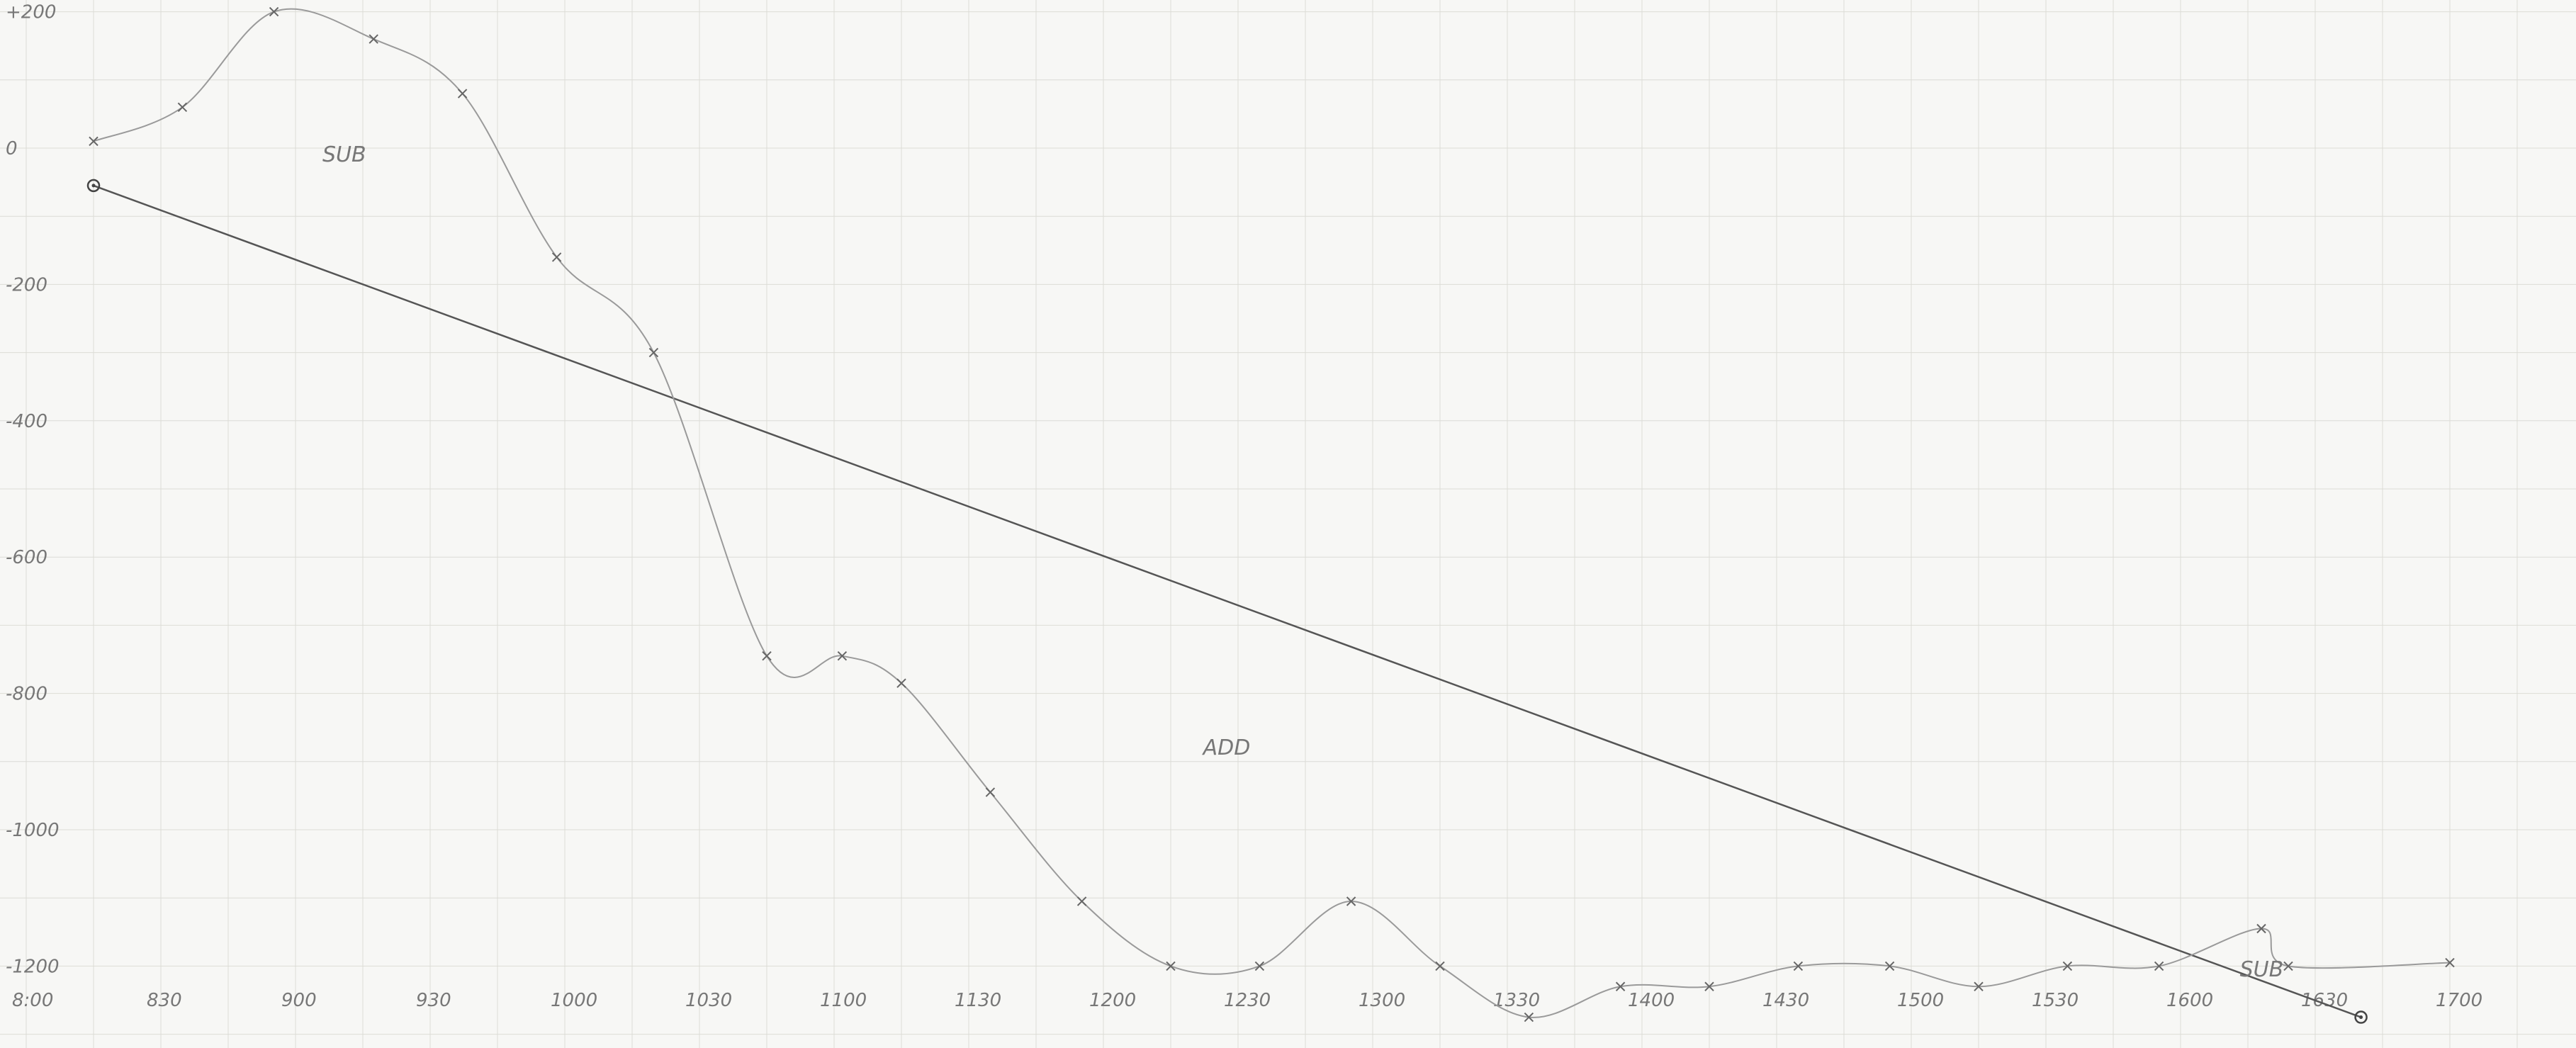  What do you see at coordinates (2324, 1001) in the screenshot?
I see `x-tick-label: 1630` at bounding box center [2324, 1001].